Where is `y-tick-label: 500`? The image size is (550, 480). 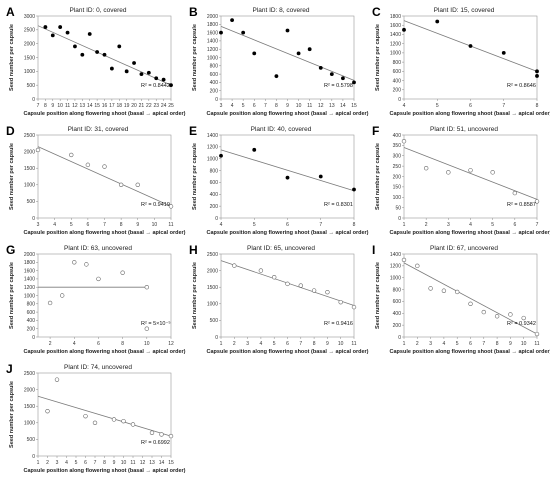 y-tick-label: 500 is located at coordinates (31, 440).